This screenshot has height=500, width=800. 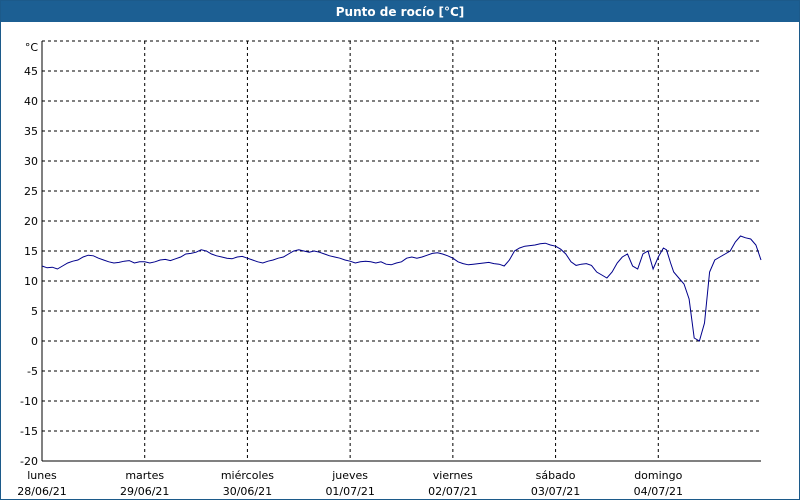 I want to click on y-tick-label: 45, so click(x=31, y=71).